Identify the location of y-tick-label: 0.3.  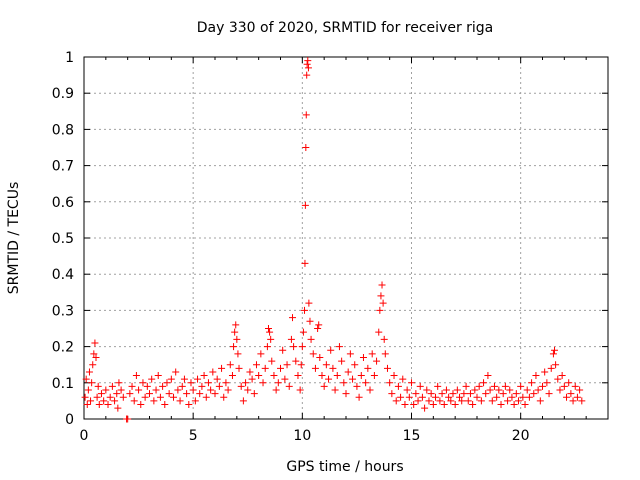
(63, 311).